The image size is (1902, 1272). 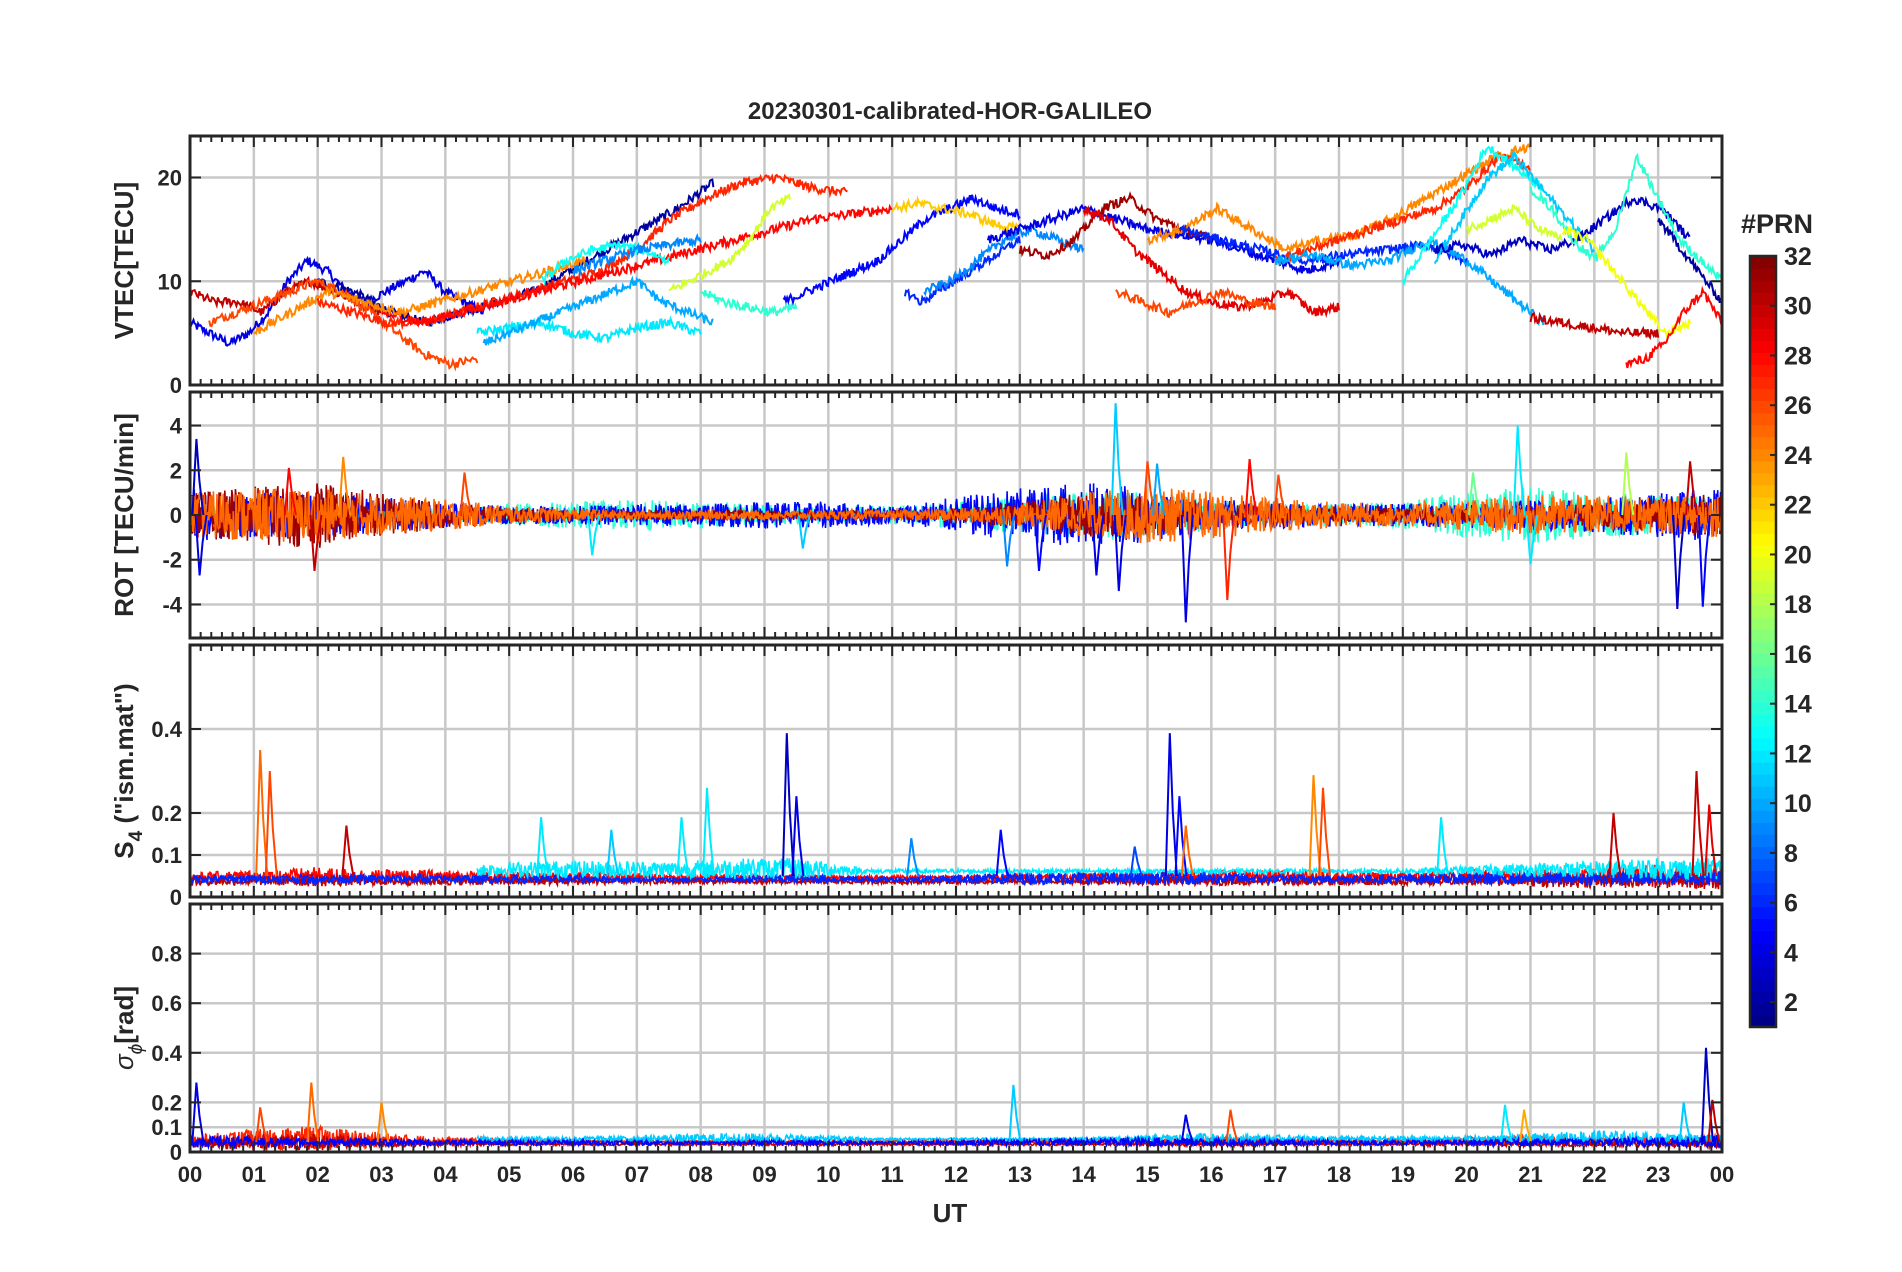 What do you see at coordinates (172, 604) in the screenshot?
I see `y-tick-label: -4` at bounding box center [172, 604].